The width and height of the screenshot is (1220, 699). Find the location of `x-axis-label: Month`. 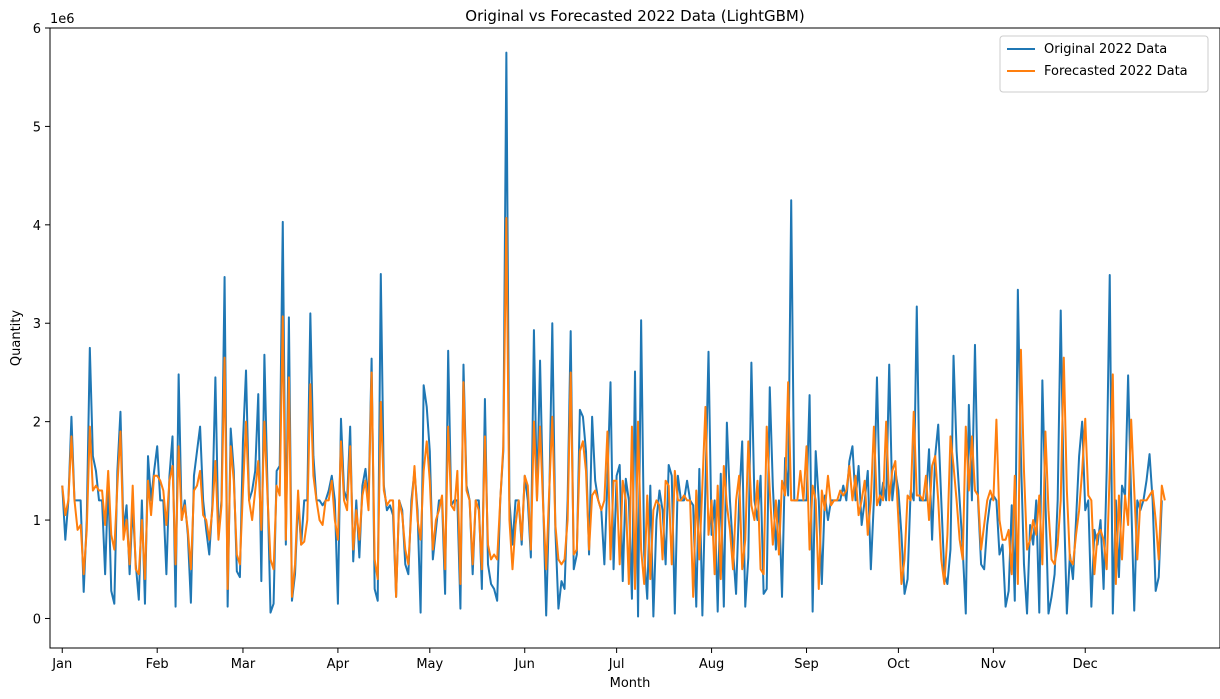

x-axis-label: Month is located at coordinates (630, 683).